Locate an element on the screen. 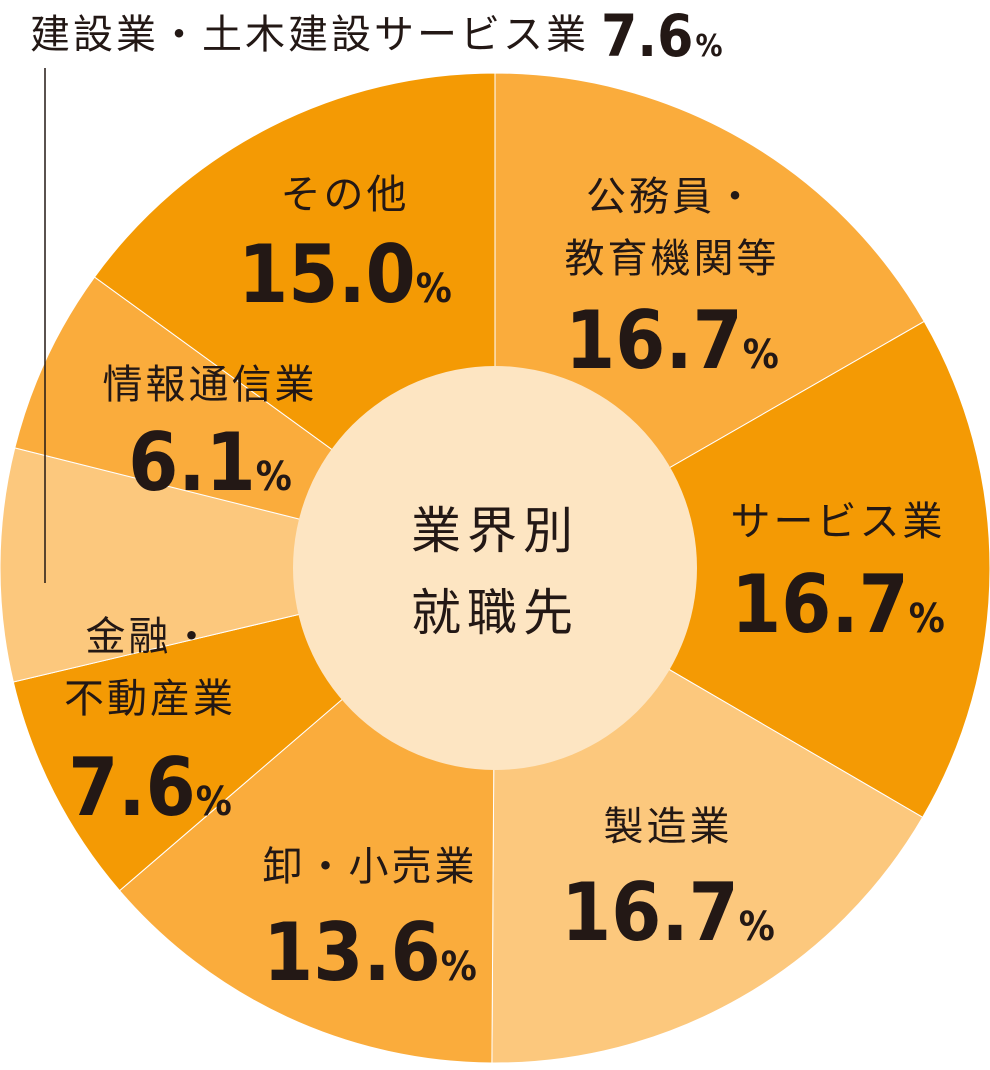 The image size is (990, 1070). slice-label-6-line-0: 情報通信業 is located at coordinates (210, 385).